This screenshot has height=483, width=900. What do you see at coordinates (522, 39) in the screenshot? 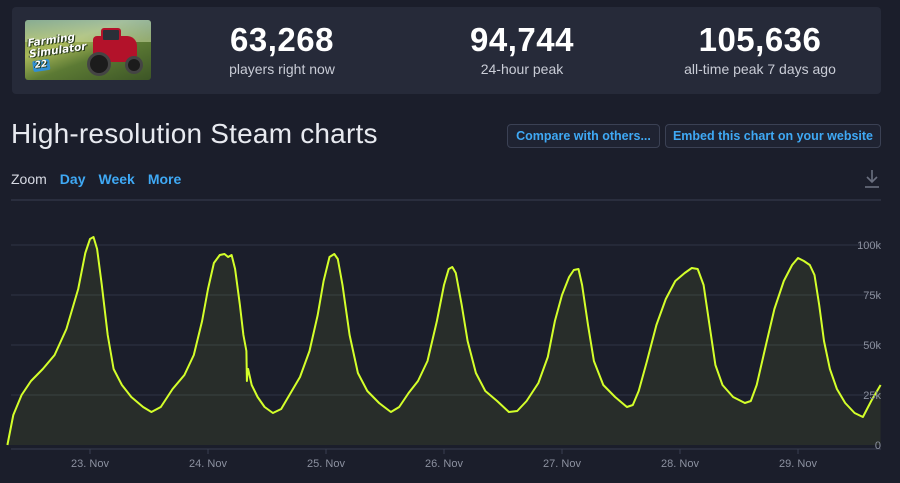
I see `stat-value: 94,744` at bounding box center [522, 39].